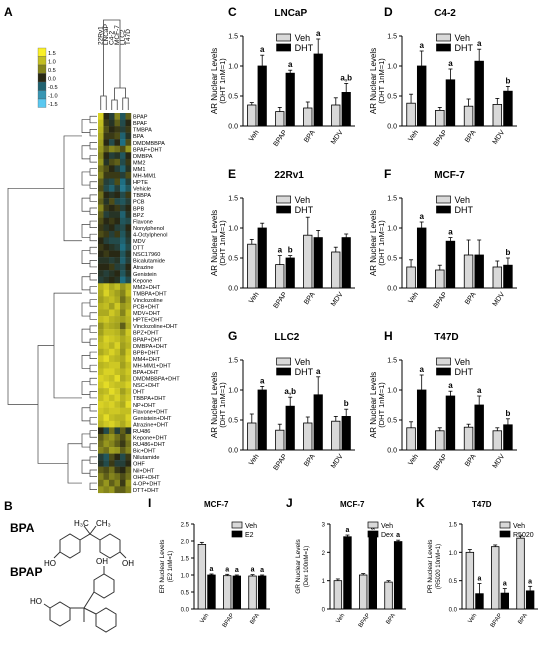 This screenshot has width=550, height=649. Describe the element at coordinates (392, 289) in the screenshot. I see `y-tick-label: 0.0` at that location.